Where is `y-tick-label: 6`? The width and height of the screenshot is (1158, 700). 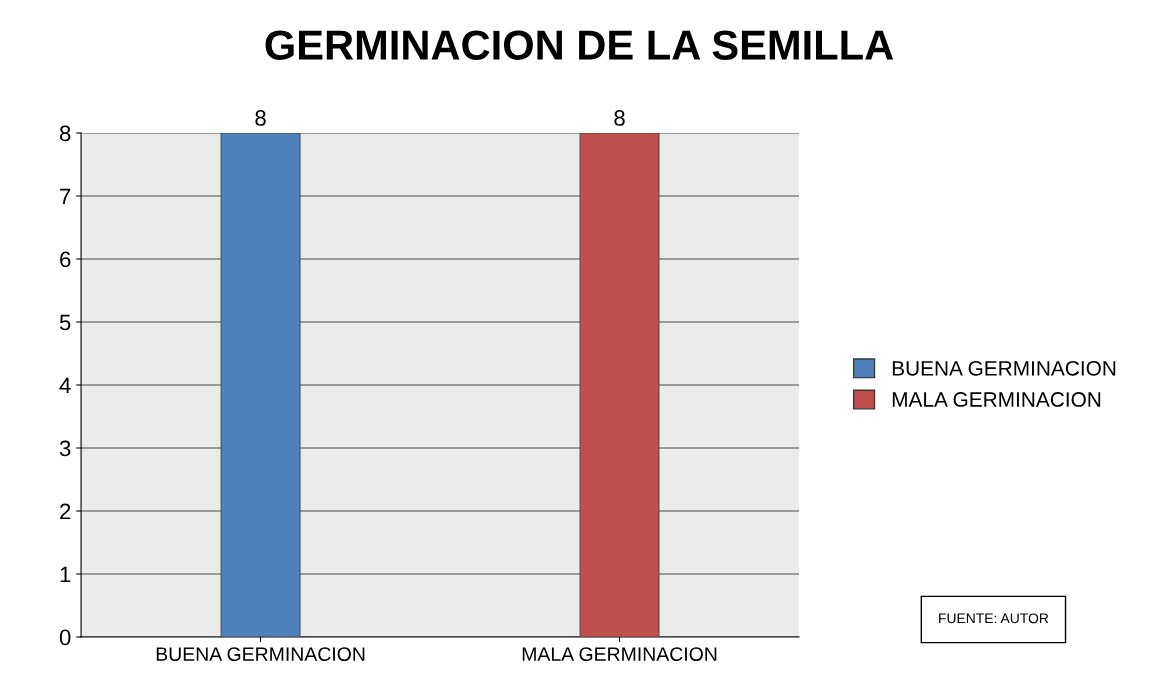 y-tick-label: 6 is located at coordinates (65, 259).